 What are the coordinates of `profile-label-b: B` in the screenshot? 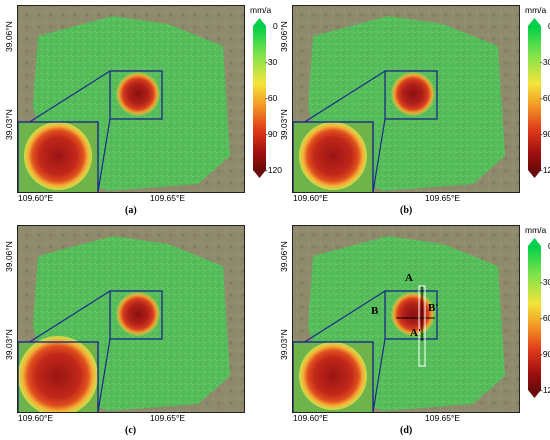 It's located at (375, 311).